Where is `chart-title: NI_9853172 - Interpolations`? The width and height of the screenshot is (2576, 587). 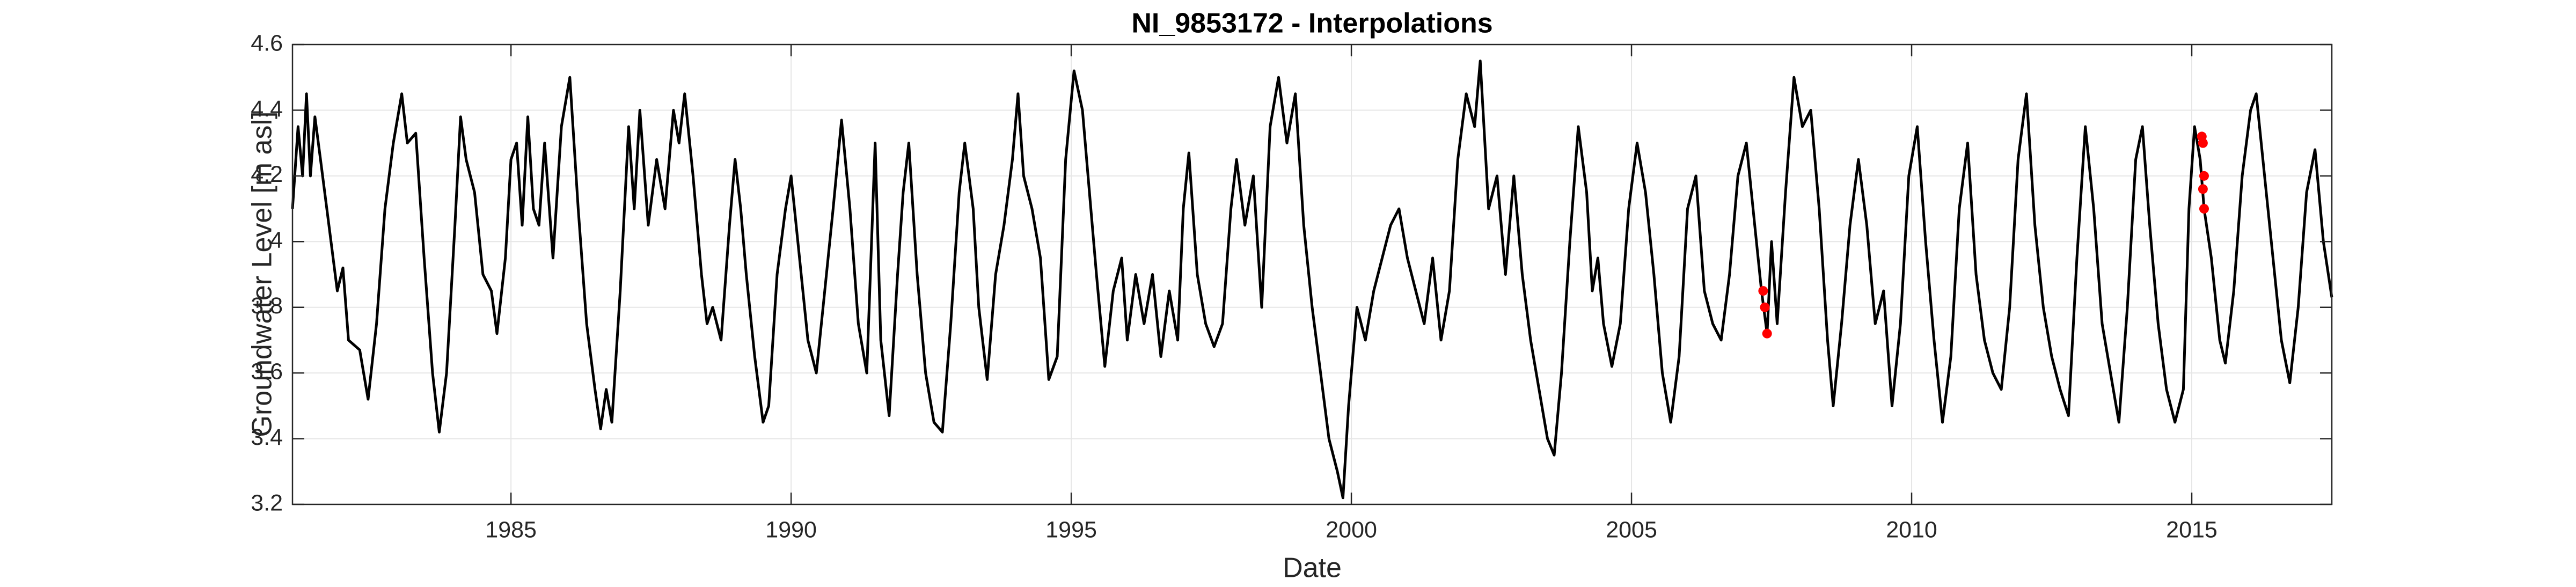
chart-title: NI_9853172 - Interpolations is located at coordinates (1311, 23).